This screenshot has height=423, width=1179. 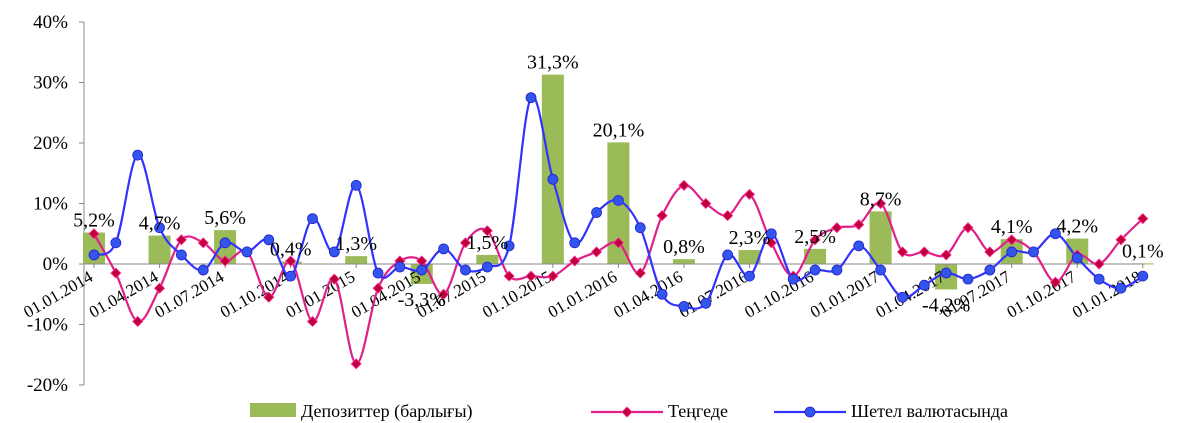 I want to click on legend-label-foreign-currency: Шетел валютасында, so click(x=929, y=411).